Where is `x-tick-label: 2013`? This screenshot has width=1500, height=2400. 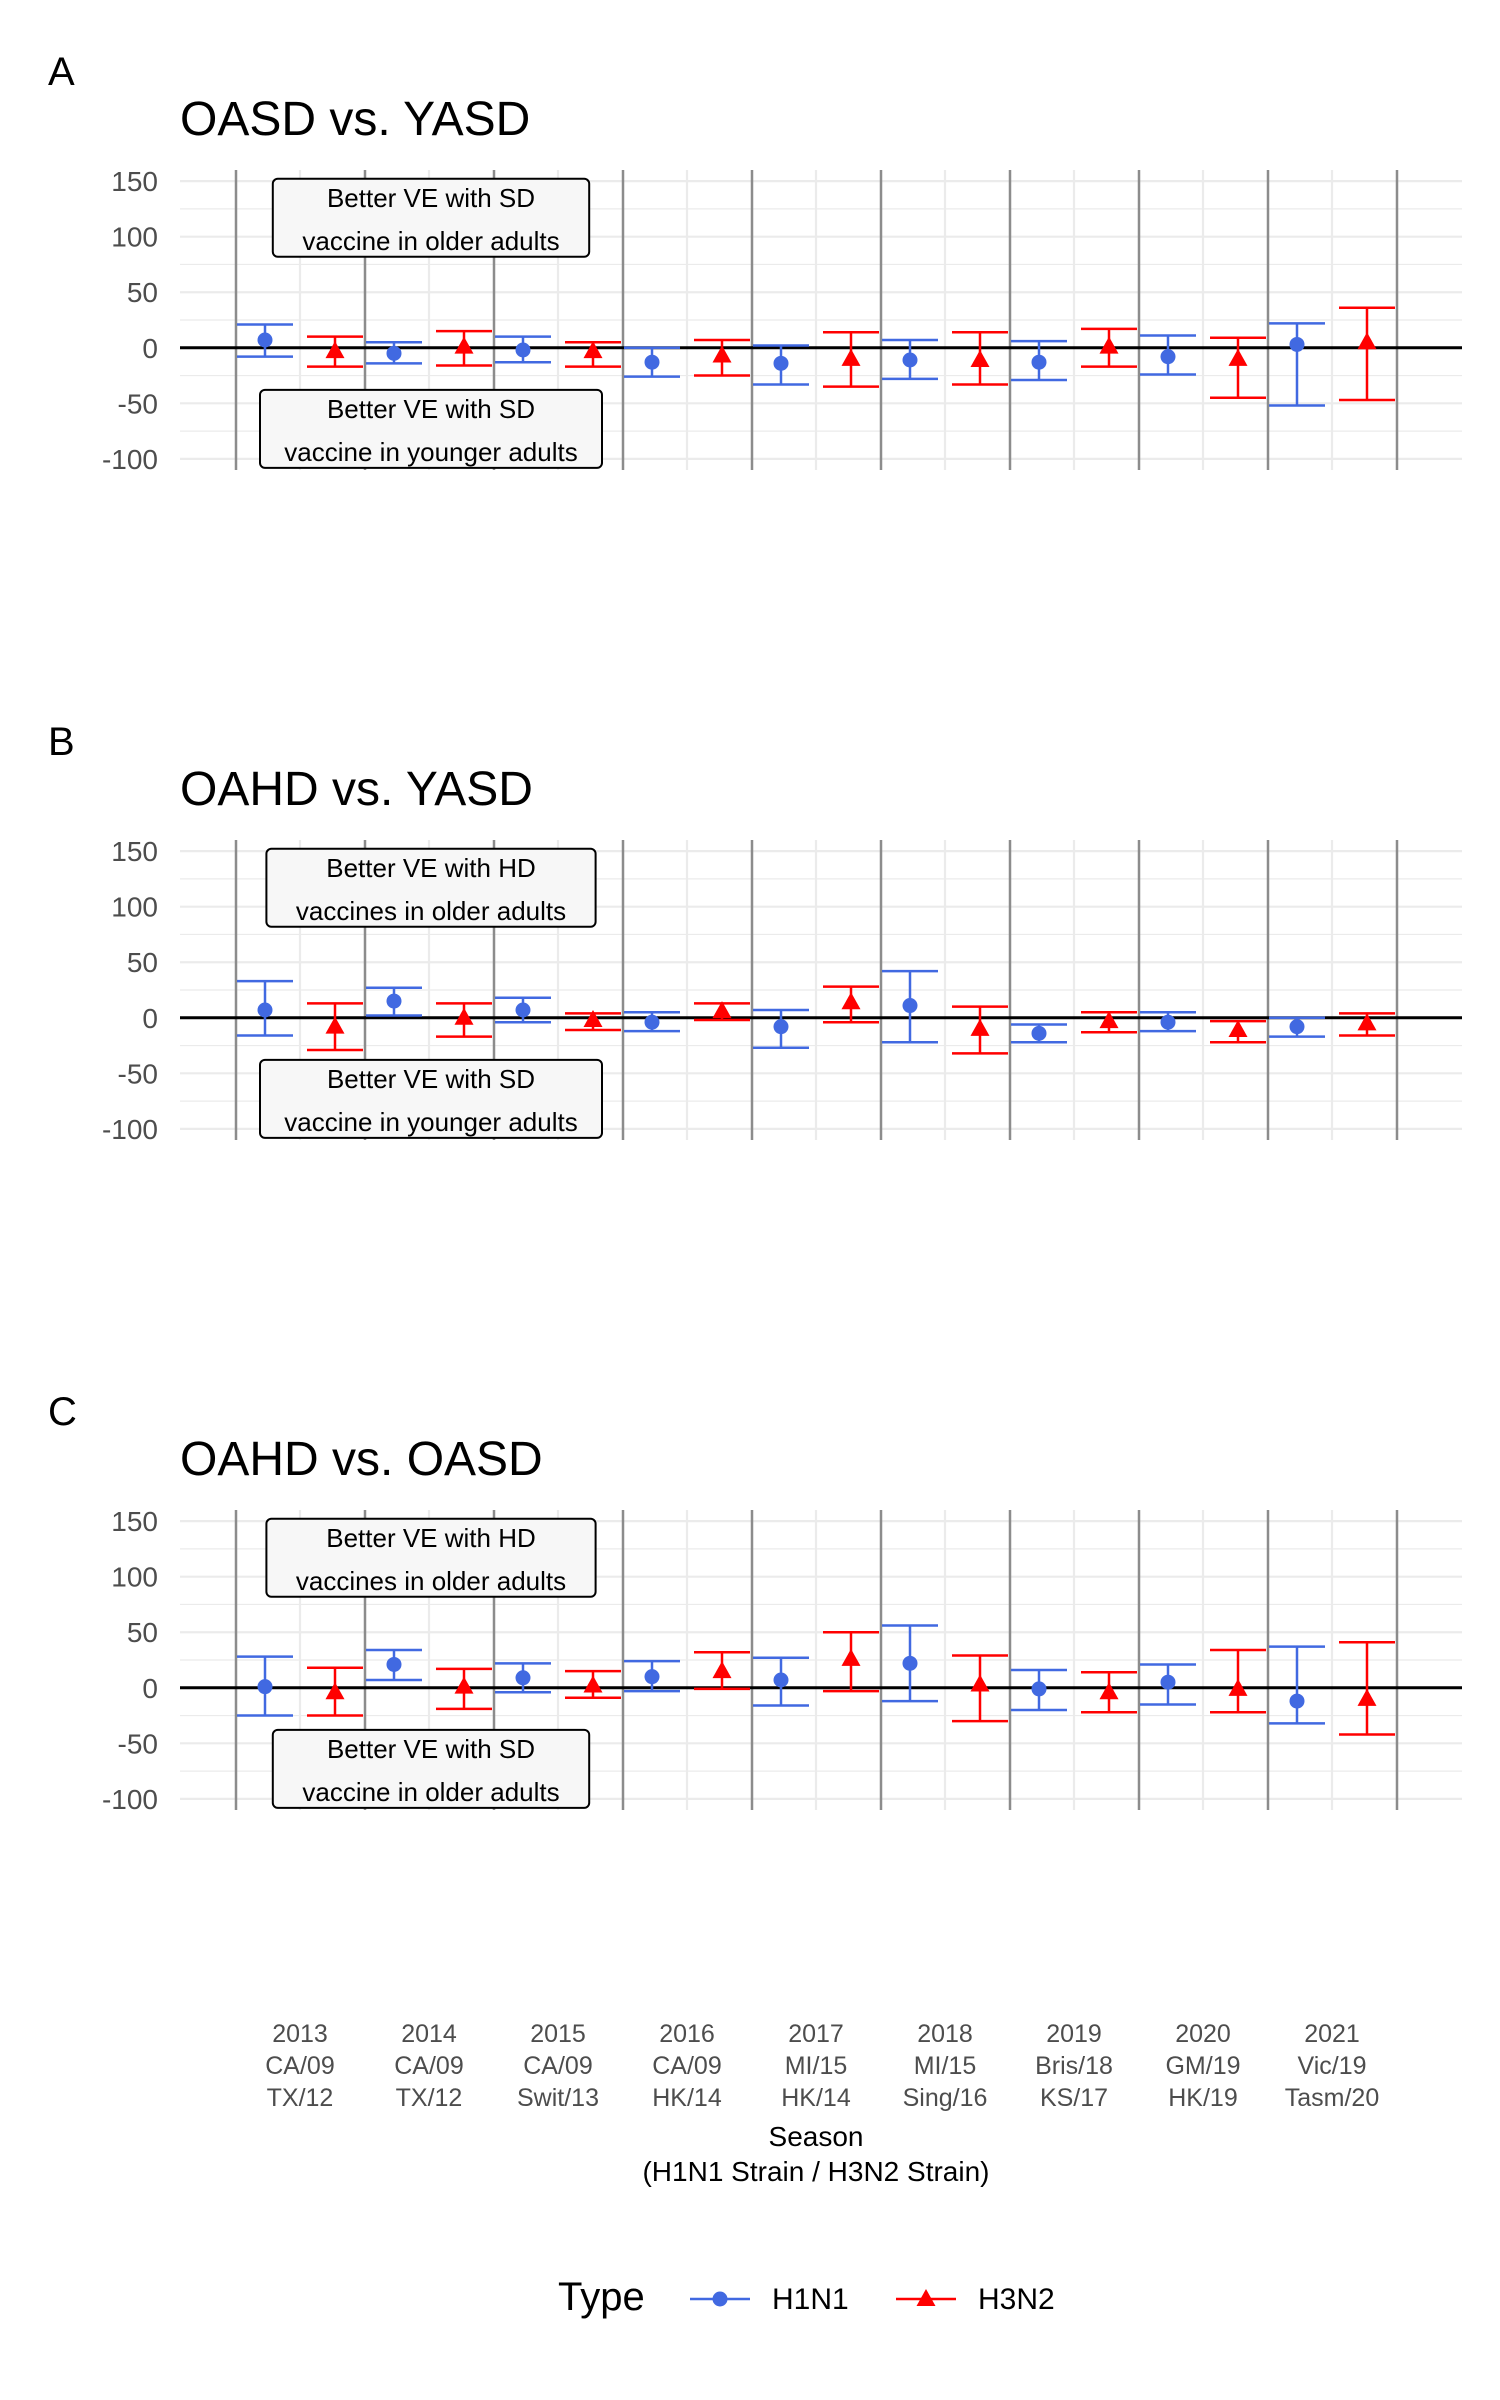 x-tick-label: 2013 is located at coordinates (300, 2034).